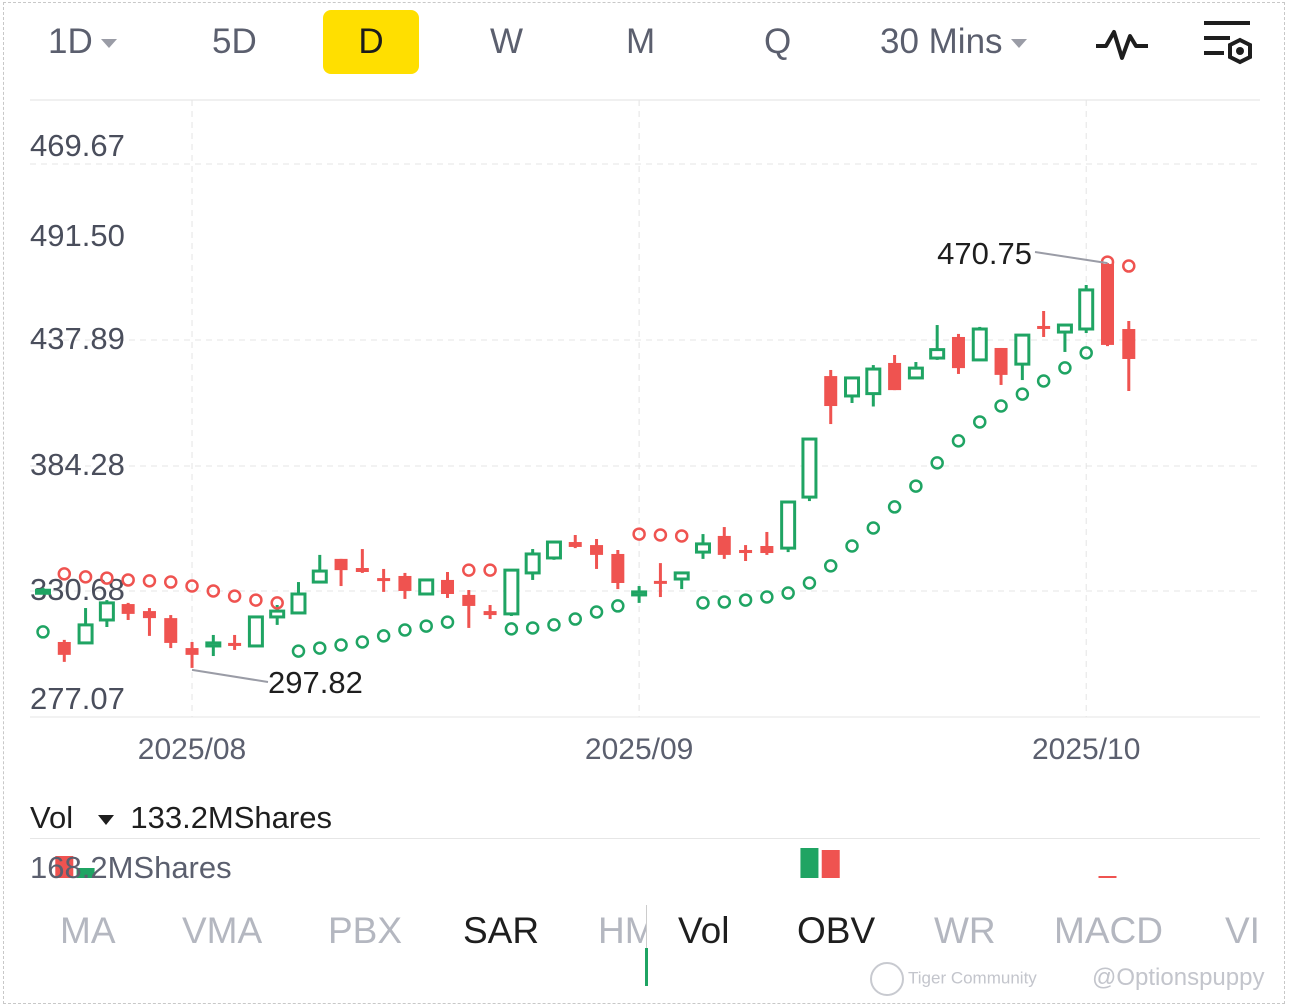 The image size is (1290, 1008). I want to click on volume-bar, so click(1107, 877).